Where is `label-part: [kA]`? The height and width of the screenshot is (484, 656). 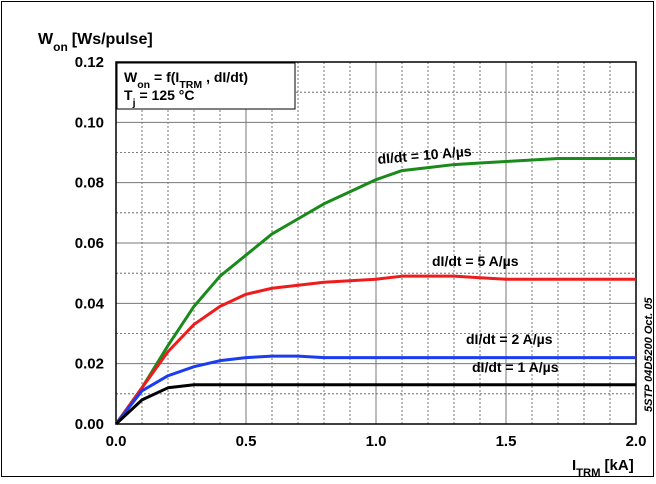
label-part: [kA] is located at coordinates (619, 465).